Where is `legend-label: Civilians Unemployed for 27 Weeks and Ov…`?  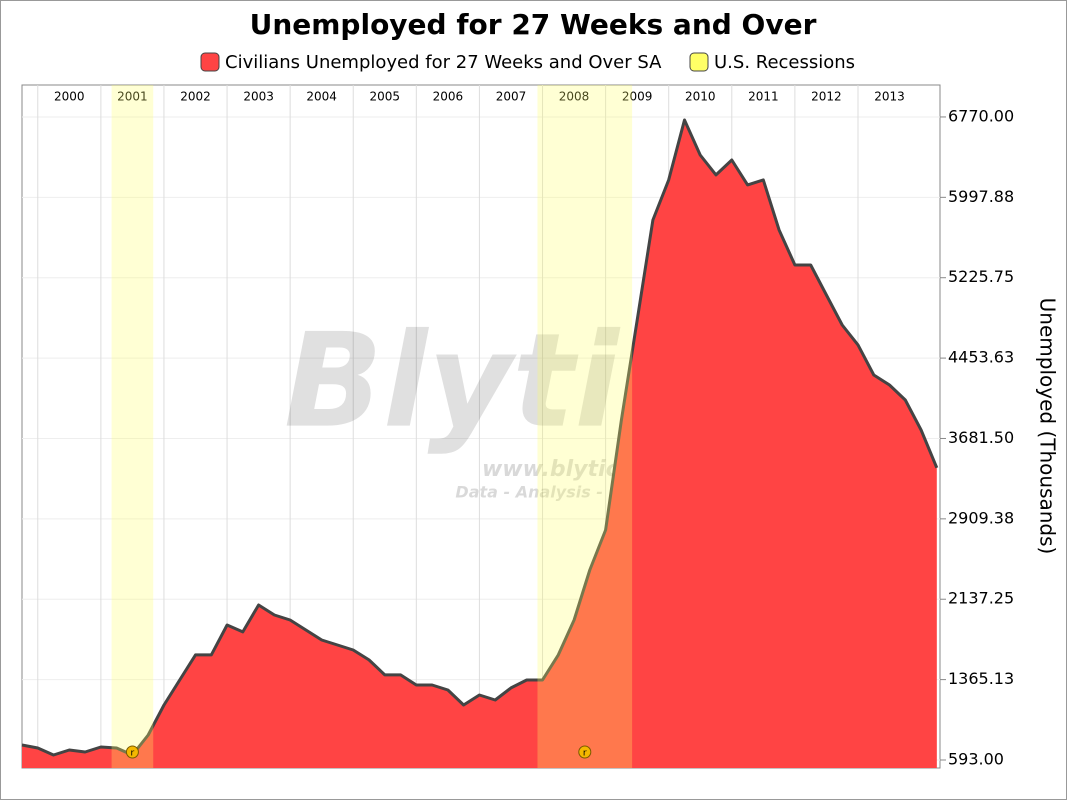 legend-label: Civilians Unemployed for 27 Weeks and Ov… is located at coordinates (443, 62).